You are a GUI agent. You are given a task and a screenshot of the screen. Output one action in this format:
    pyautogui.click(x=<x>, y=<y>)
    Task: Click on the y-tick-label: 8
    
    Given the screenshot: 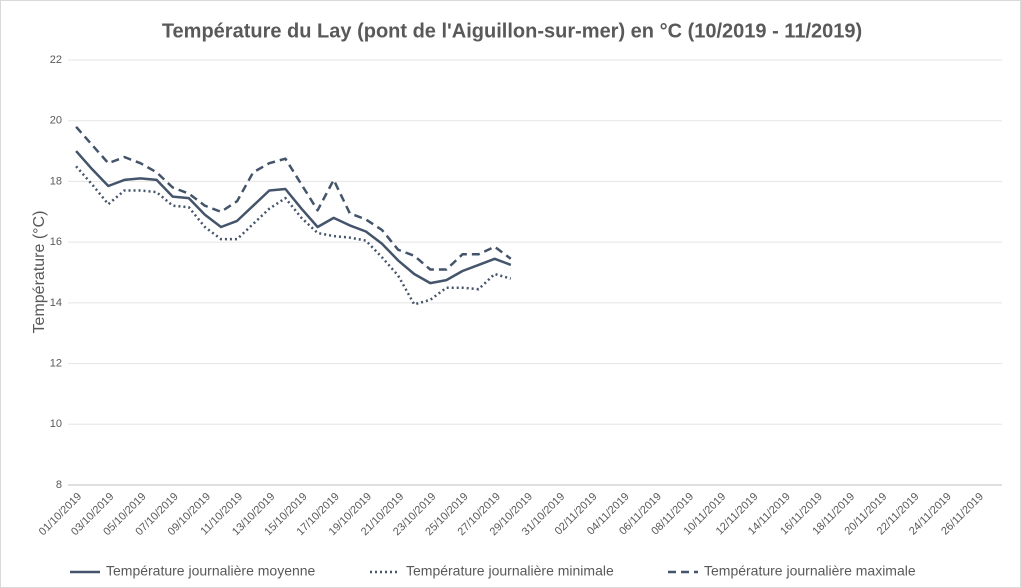 What is the action you would take?
    pyautogui.click(x=59, y=485)
    